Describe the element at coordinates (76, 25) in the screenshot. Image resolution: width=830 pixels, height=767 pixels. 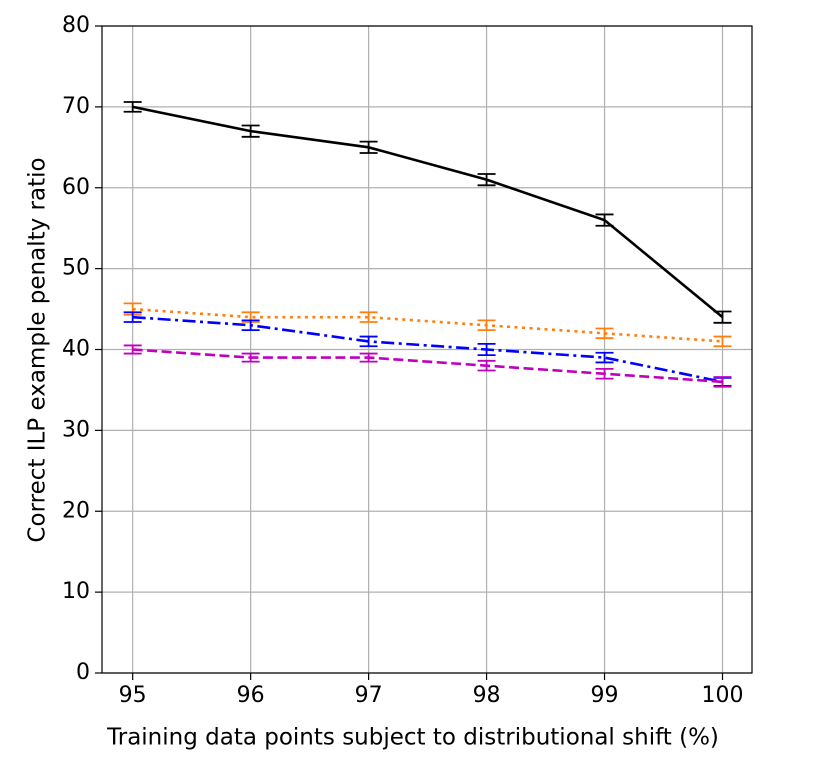
I see `y-tick-label: 80` at that location.